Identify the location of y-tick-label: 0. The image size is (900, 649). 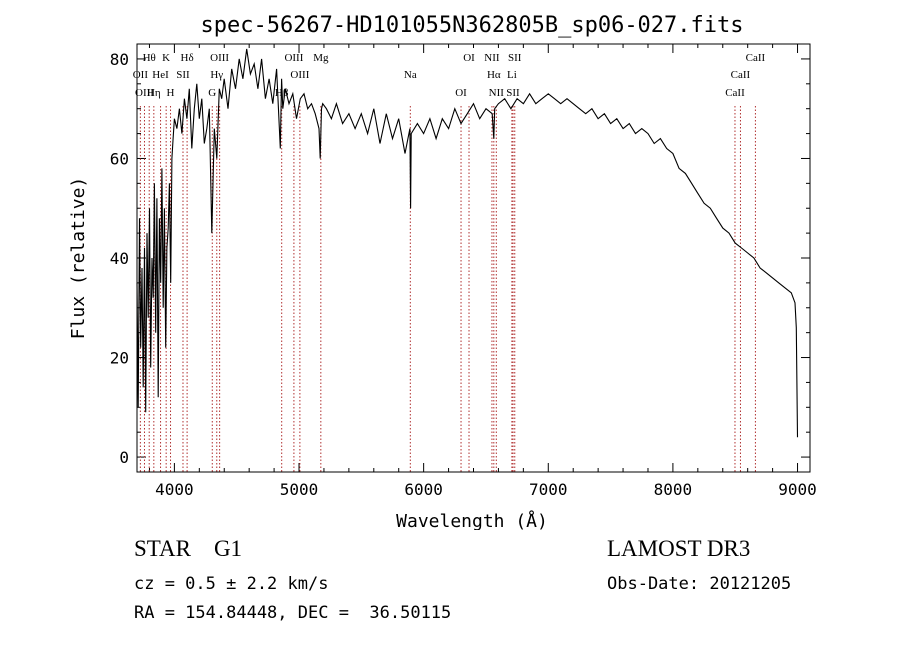
(124, 457).